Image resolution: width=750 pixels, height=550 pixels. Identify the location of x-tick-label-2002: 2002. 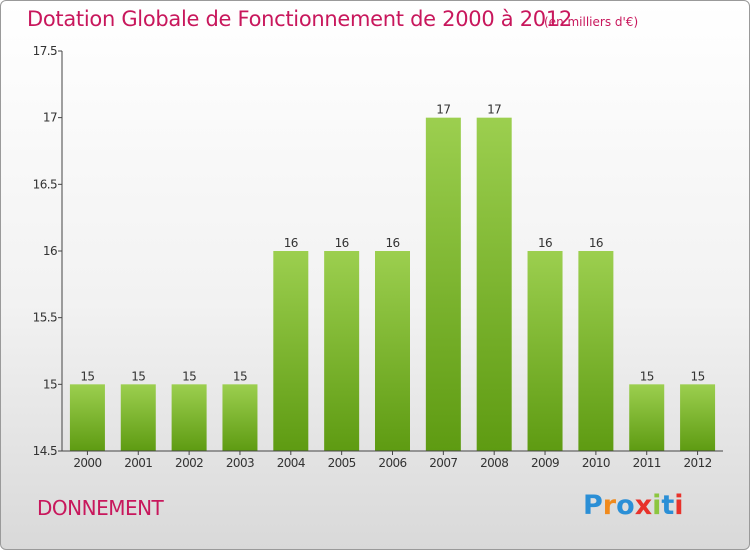
(189, 463).